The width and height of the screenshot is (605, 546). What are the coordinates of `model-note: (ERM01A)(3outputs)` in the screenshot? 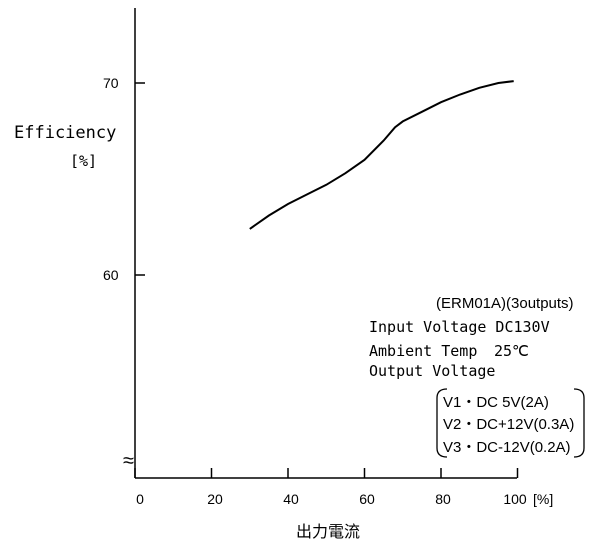 It's located at (505, 303).